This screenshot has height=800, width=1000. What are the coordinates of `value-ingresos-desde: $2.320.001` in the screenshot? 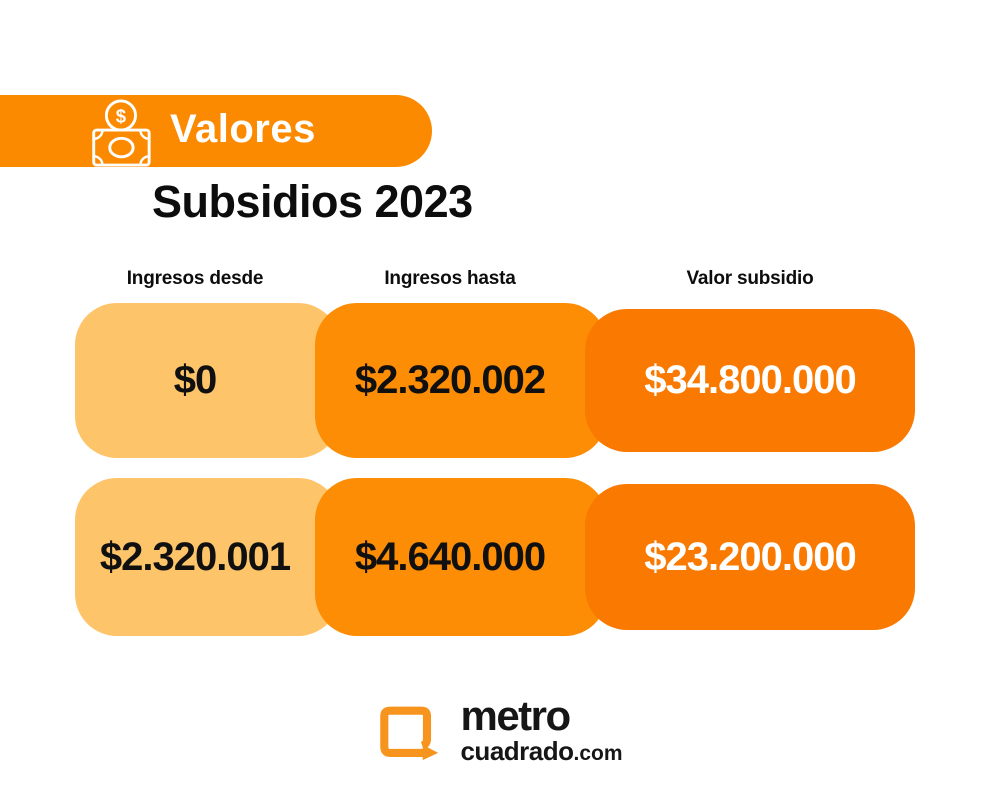 It's located at (195, 556).